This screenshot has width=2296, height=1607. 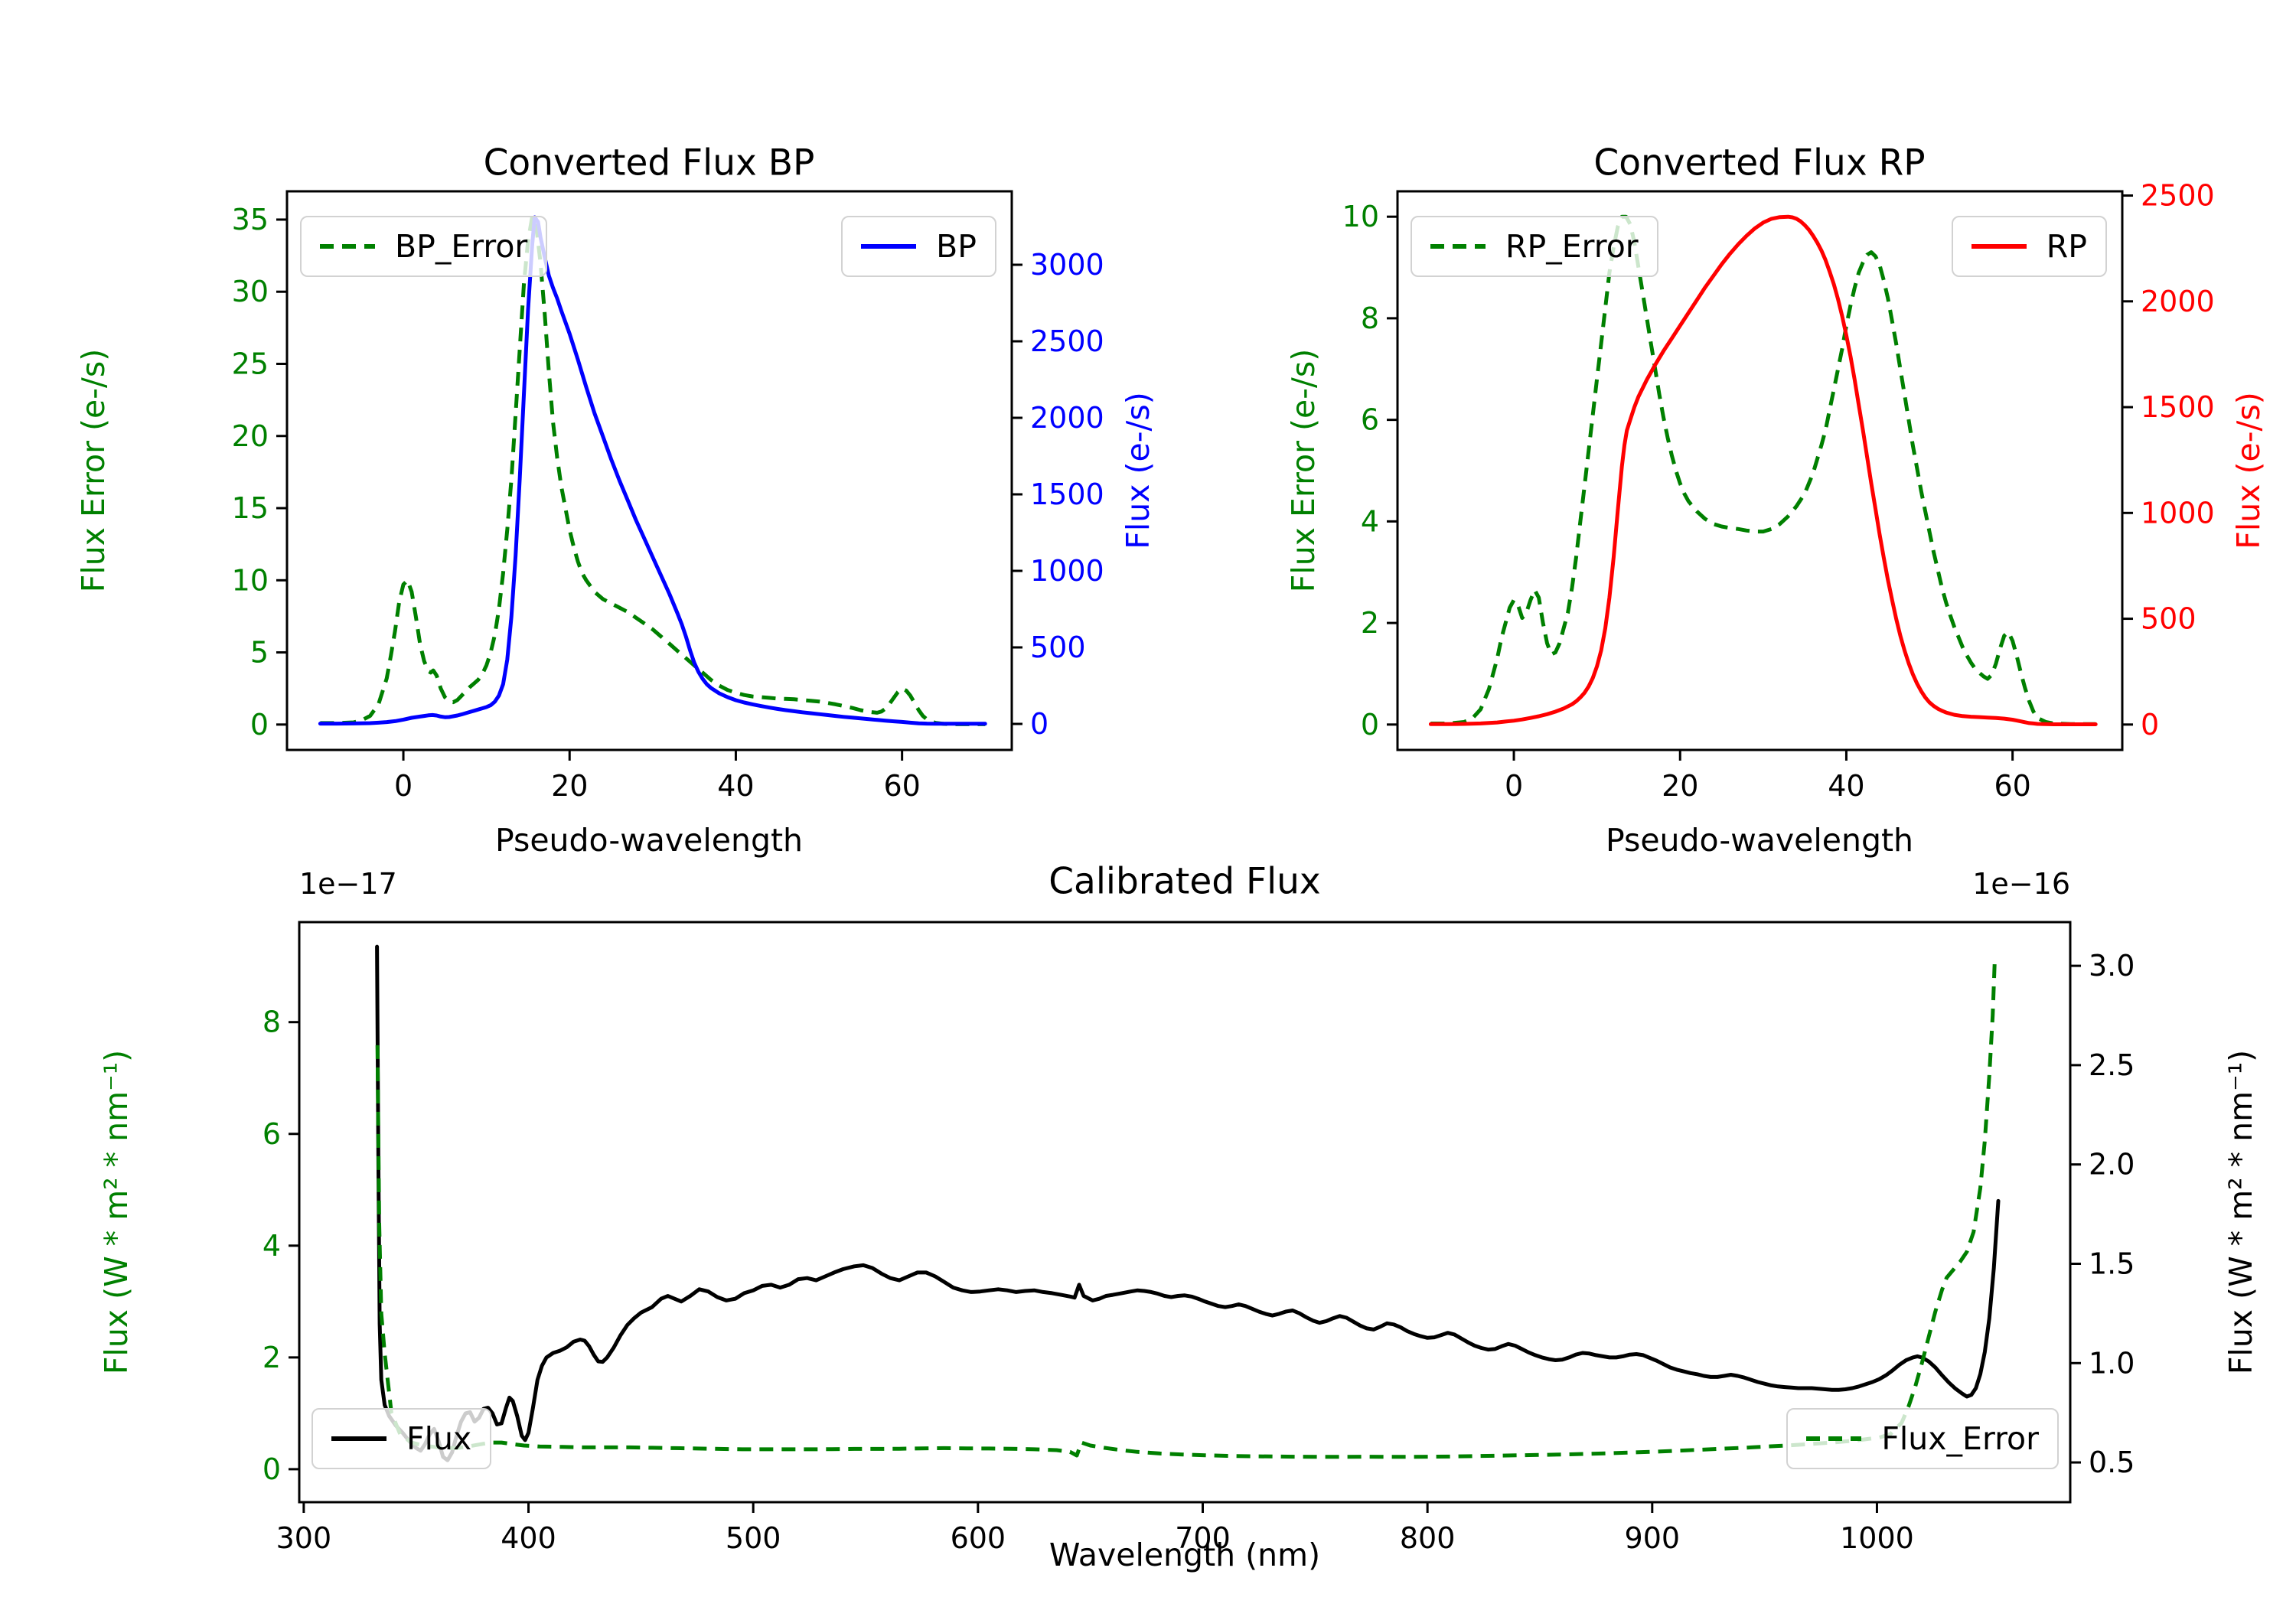 What do you see at coordinates (250, 220) in the screenshot?
I see `tick-label: 35` at bounding box center [250, 220].